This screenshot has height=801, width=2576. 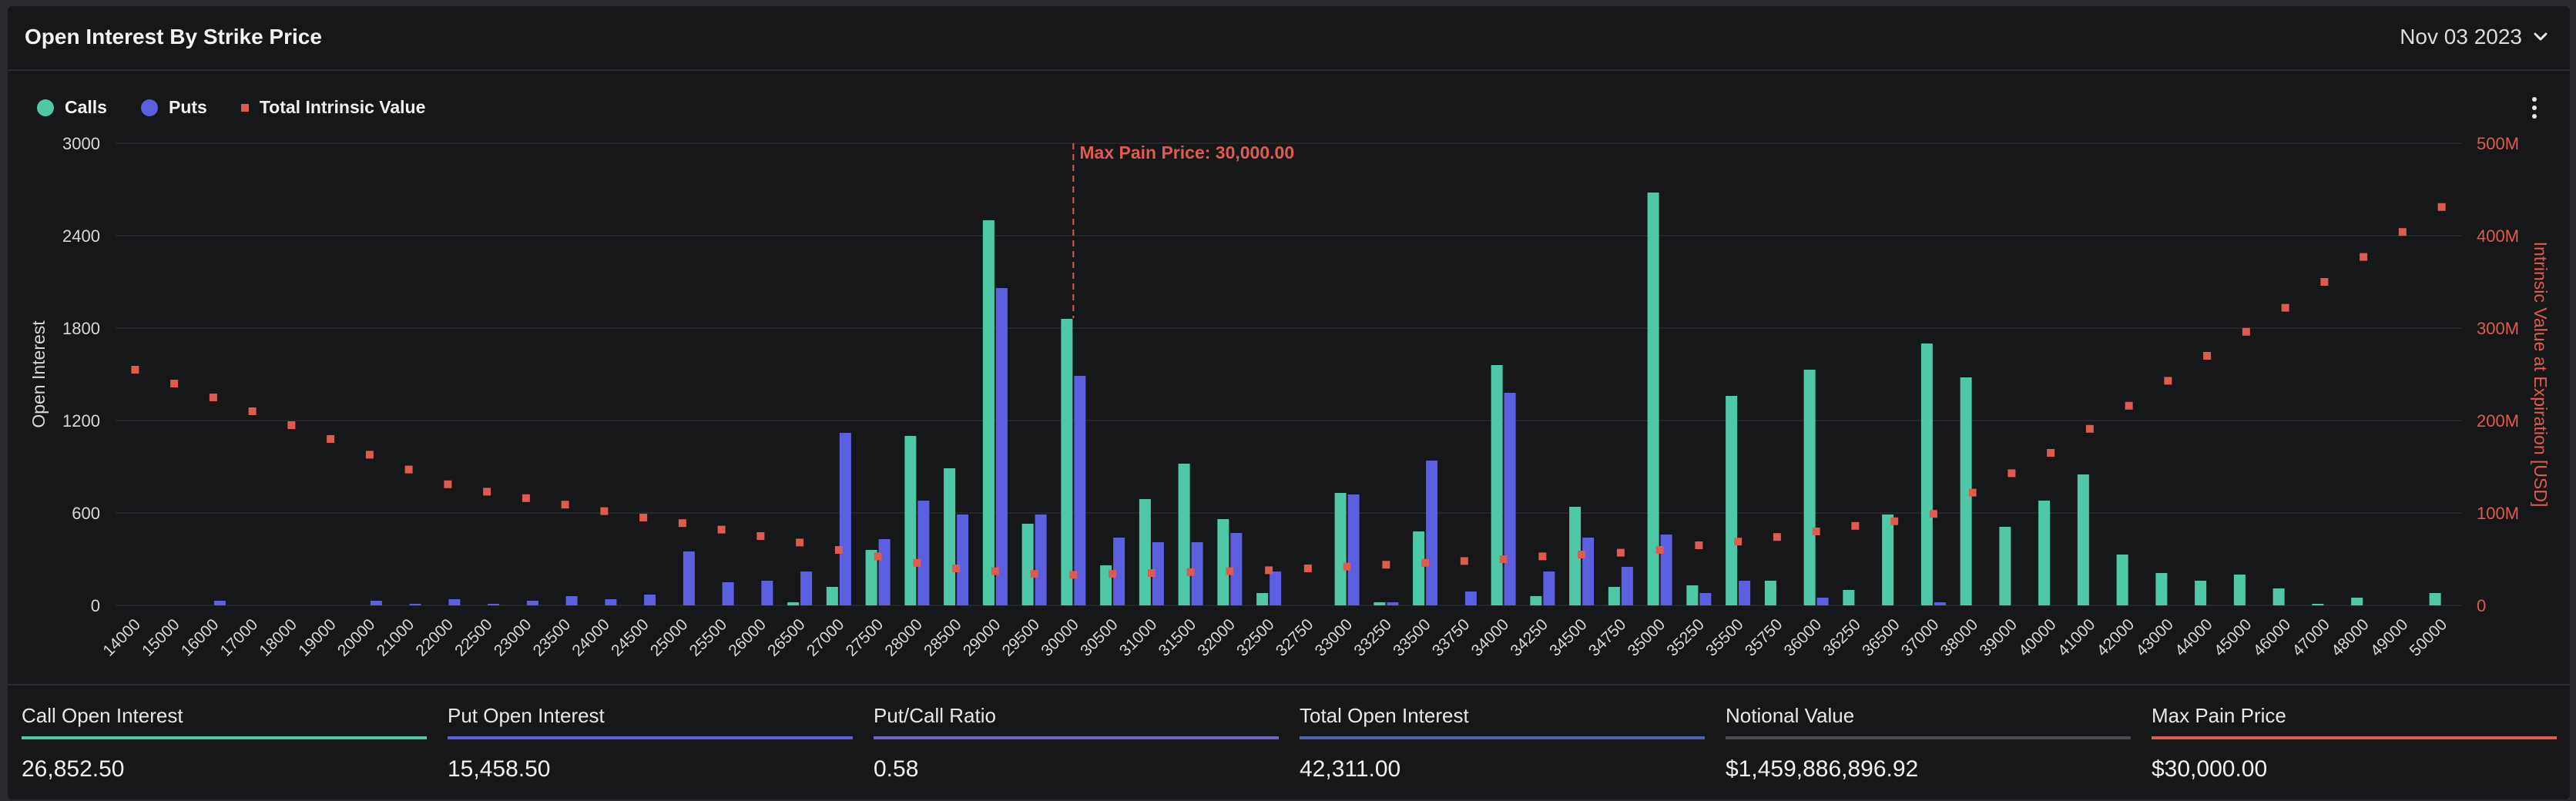 I want to click on chart-menu-kebab-icon, so click(x=2534, y=110).